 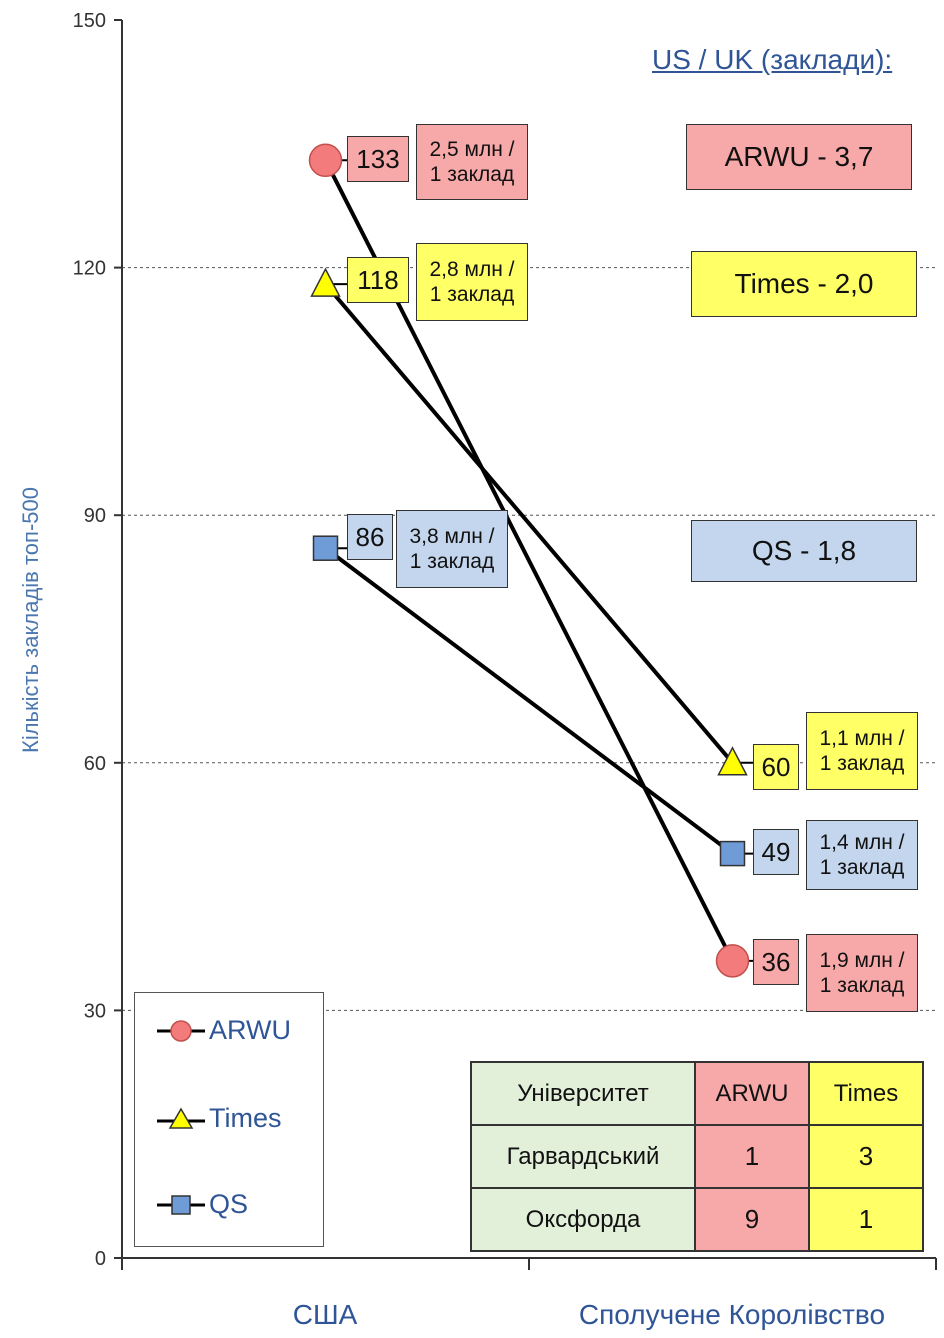 What do you see at coordinates (472, 149) in the screenshot?
I see `note-line: 2,5 млн /` at bounding box center [472, 149].